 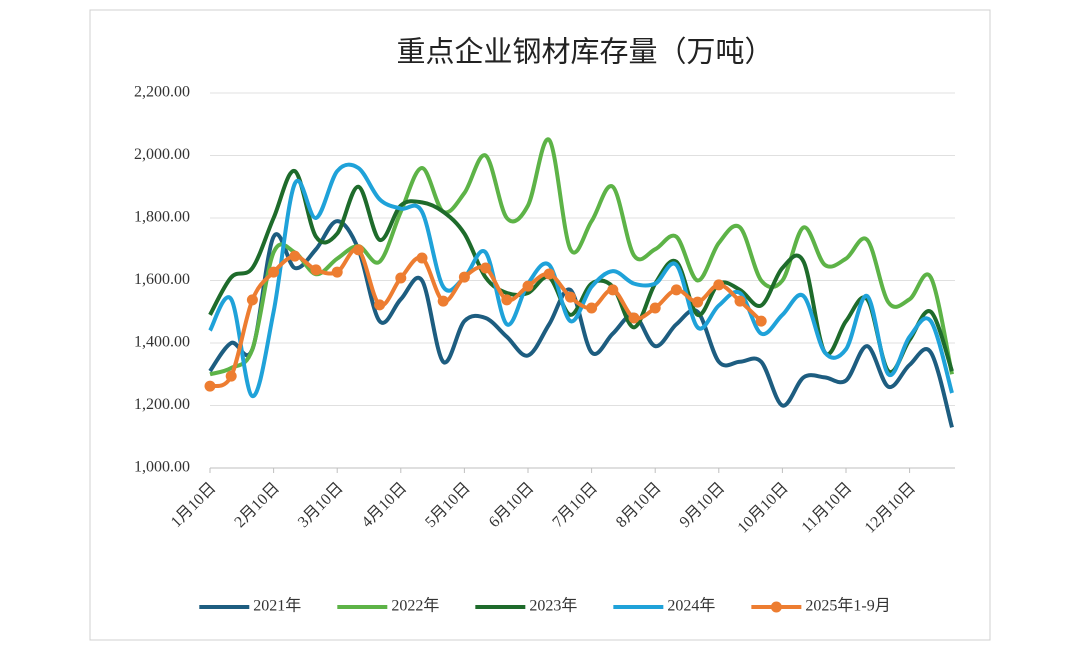 I want to click on y-tick-label: 2,000.00, so click(x=162, y=154).